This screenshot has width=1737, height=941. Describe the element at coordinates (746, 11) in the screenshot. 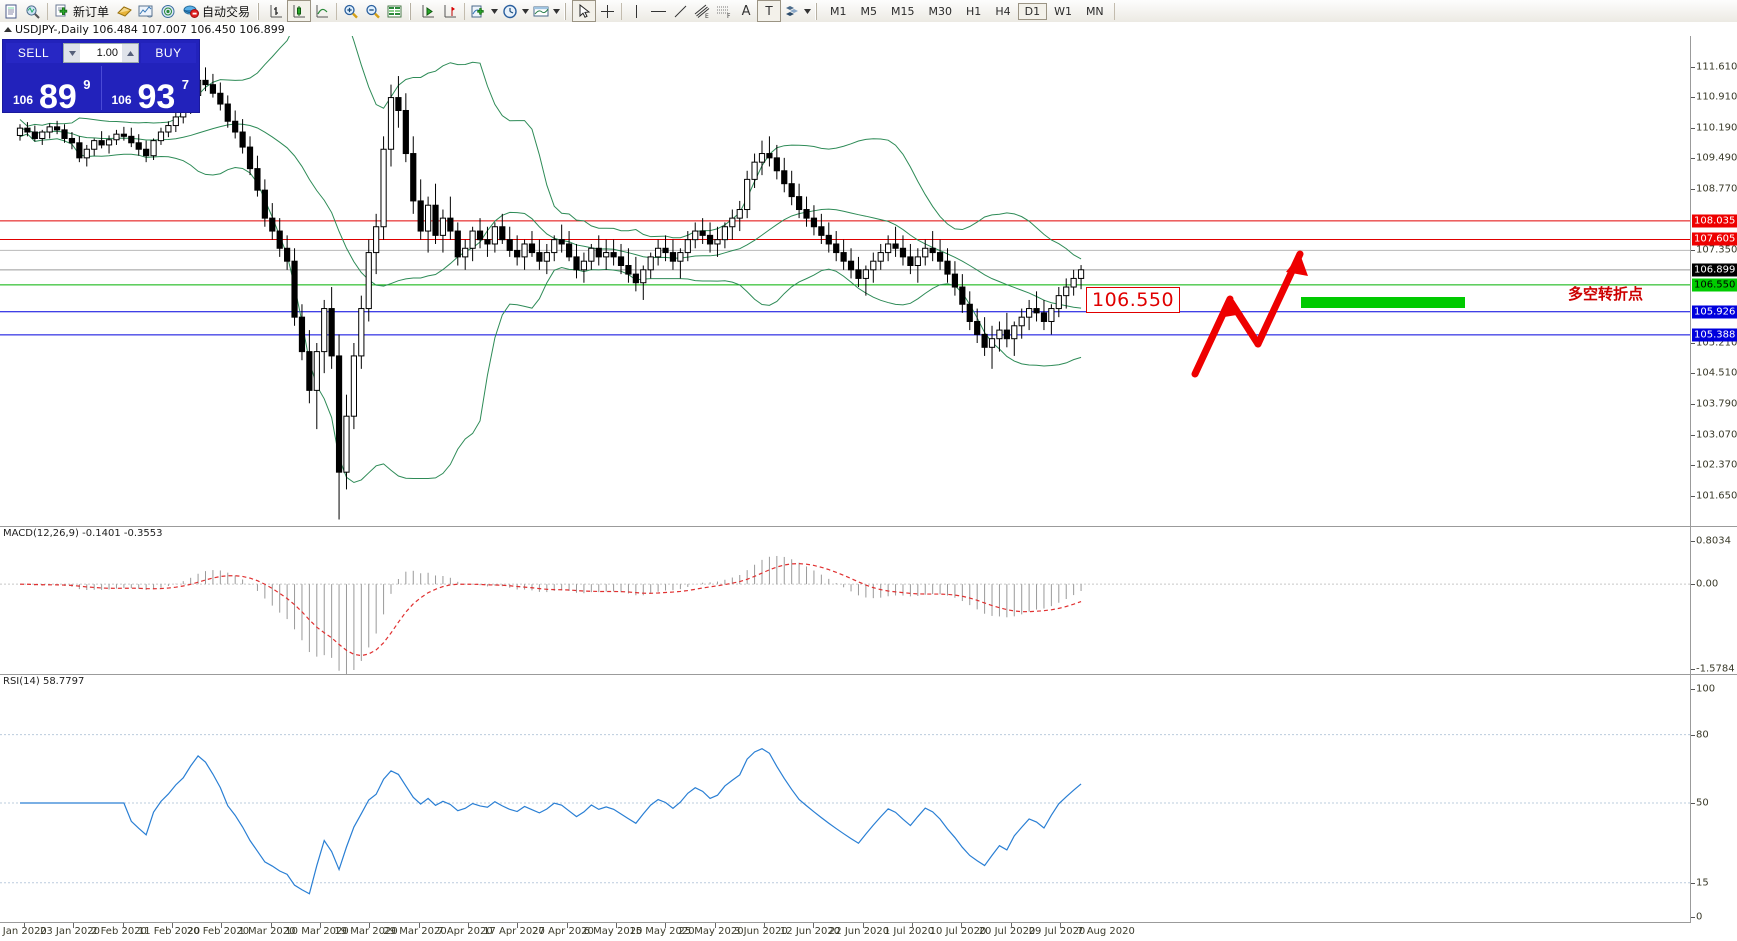

I see `text-icon: A` at that location.